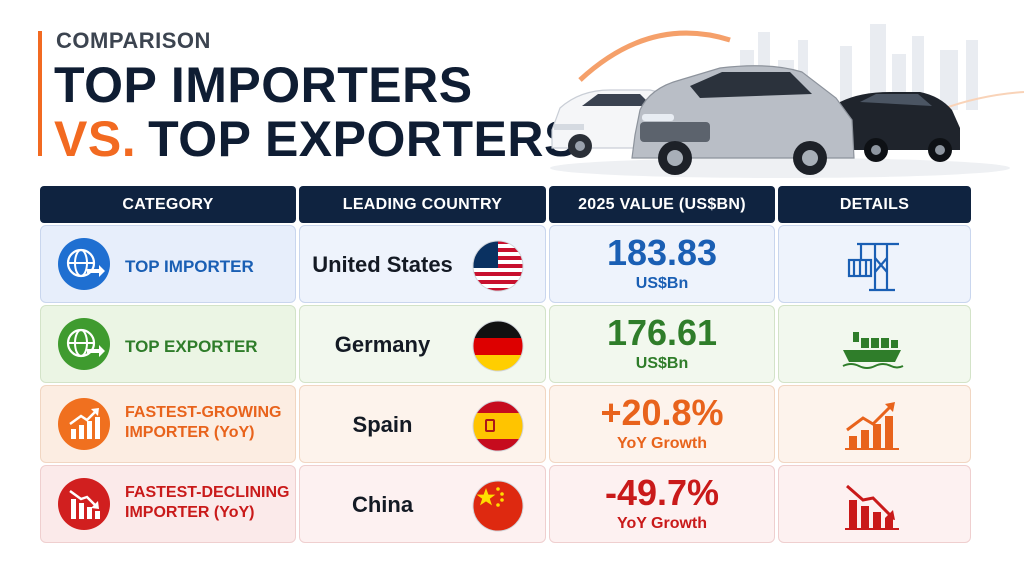 The image size is (1024, 576). I want to click on value-cell: +20.8% YoY Growth, so click(662, 424).